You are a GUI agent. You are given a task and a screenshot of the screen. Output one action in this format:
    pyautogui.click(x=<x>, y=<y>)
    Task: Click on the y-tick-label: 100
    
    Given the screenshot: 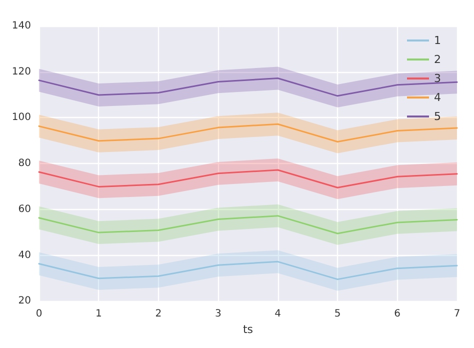 What is the action you would take?
    pyautogui.click(x=21, y=118)
    